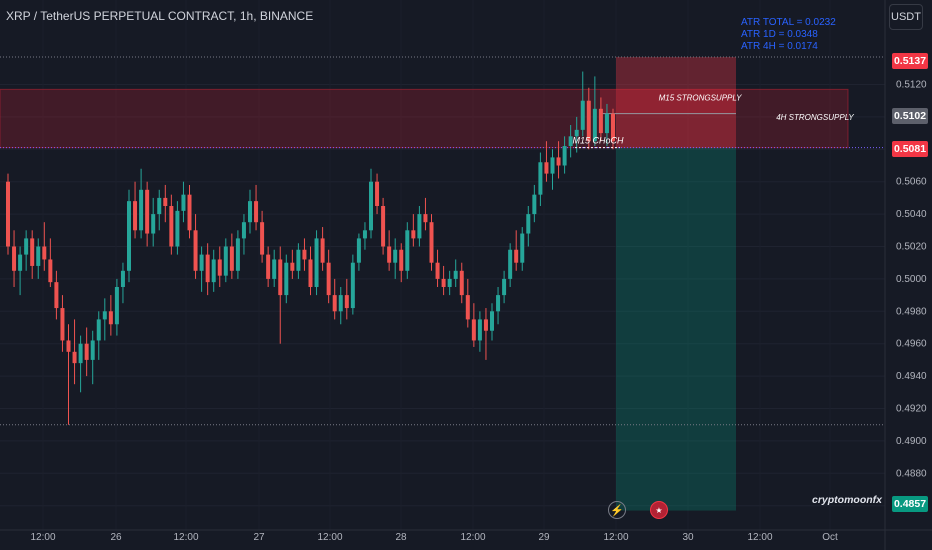 The width and height of the screenshot is (932, 550). What do you see at coordinates (598, 141) in the screenshot?
I see `choch-label: M15 CHoCH` at bounding box center [598, 141].